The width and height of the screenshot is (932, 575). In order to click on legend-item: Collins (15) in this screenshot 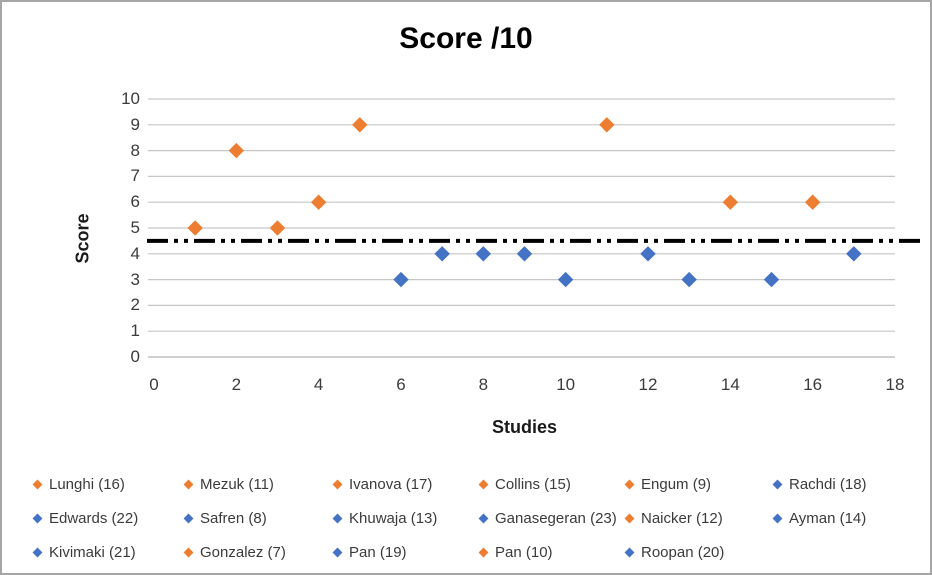, I will do `click(552, 484)`.